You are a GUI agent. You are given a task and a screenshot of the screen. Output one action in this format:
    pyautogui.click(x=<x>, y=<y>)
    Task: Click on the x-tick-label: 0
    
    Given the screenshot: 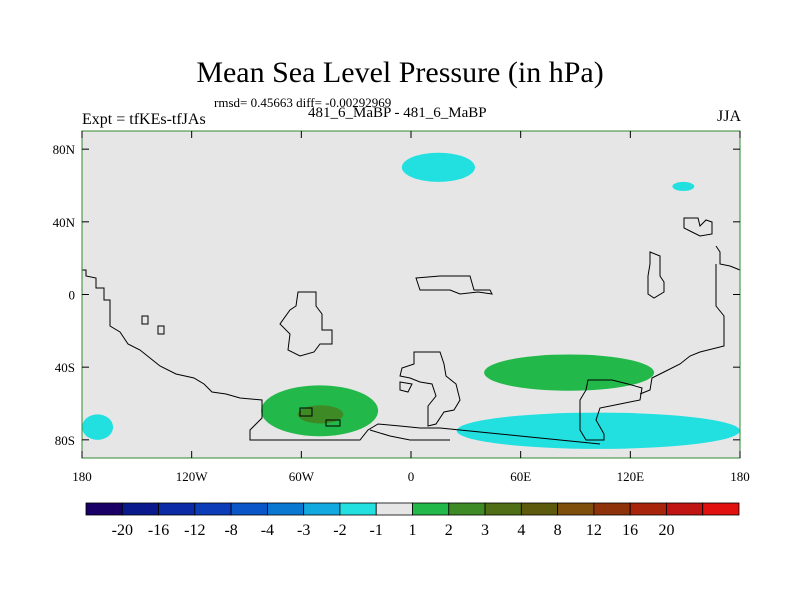 What is the action you would take?
    pyautogui.click(x=411, y=476)
    